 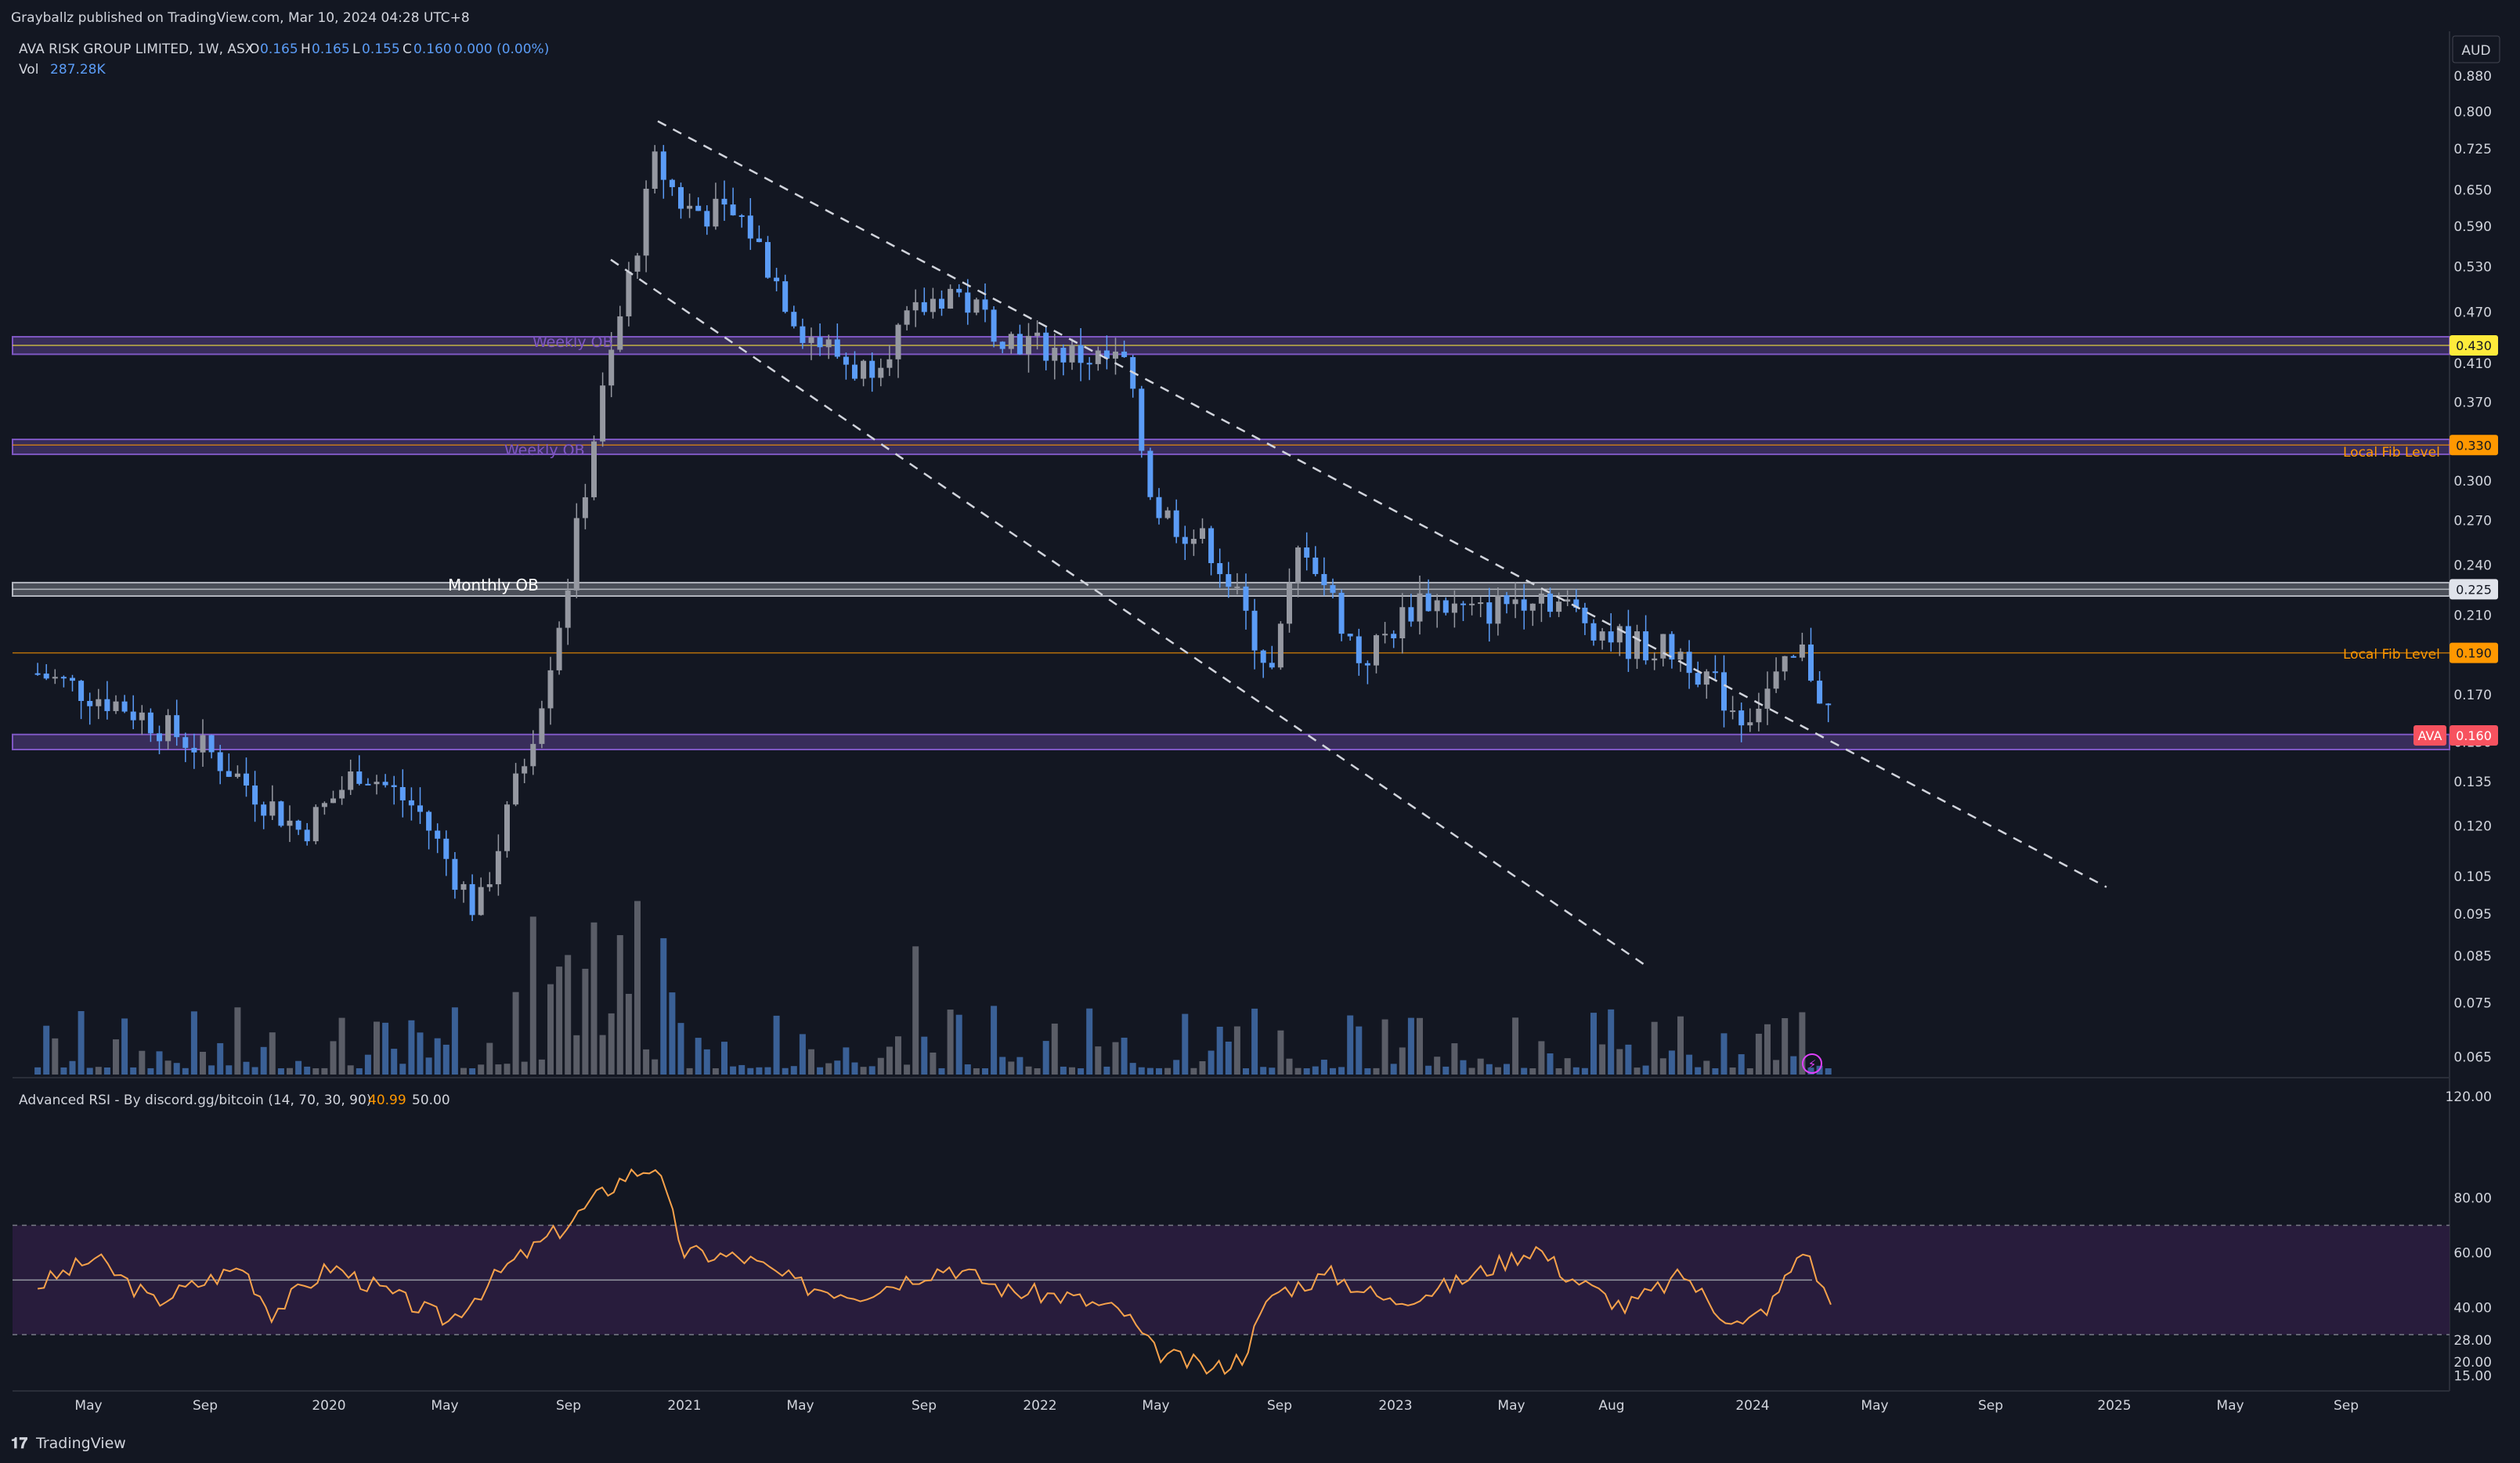 I want to click on zone-label-monthly-ob: Monthly OB, so click(x=493, y=585).